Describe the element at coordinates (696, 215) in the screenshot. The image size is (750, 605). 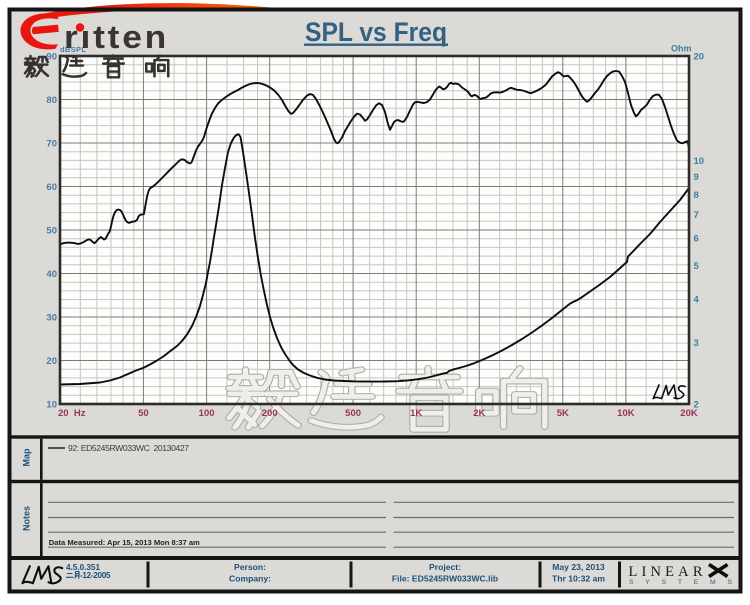
I see `svg-text: 7` at that location.